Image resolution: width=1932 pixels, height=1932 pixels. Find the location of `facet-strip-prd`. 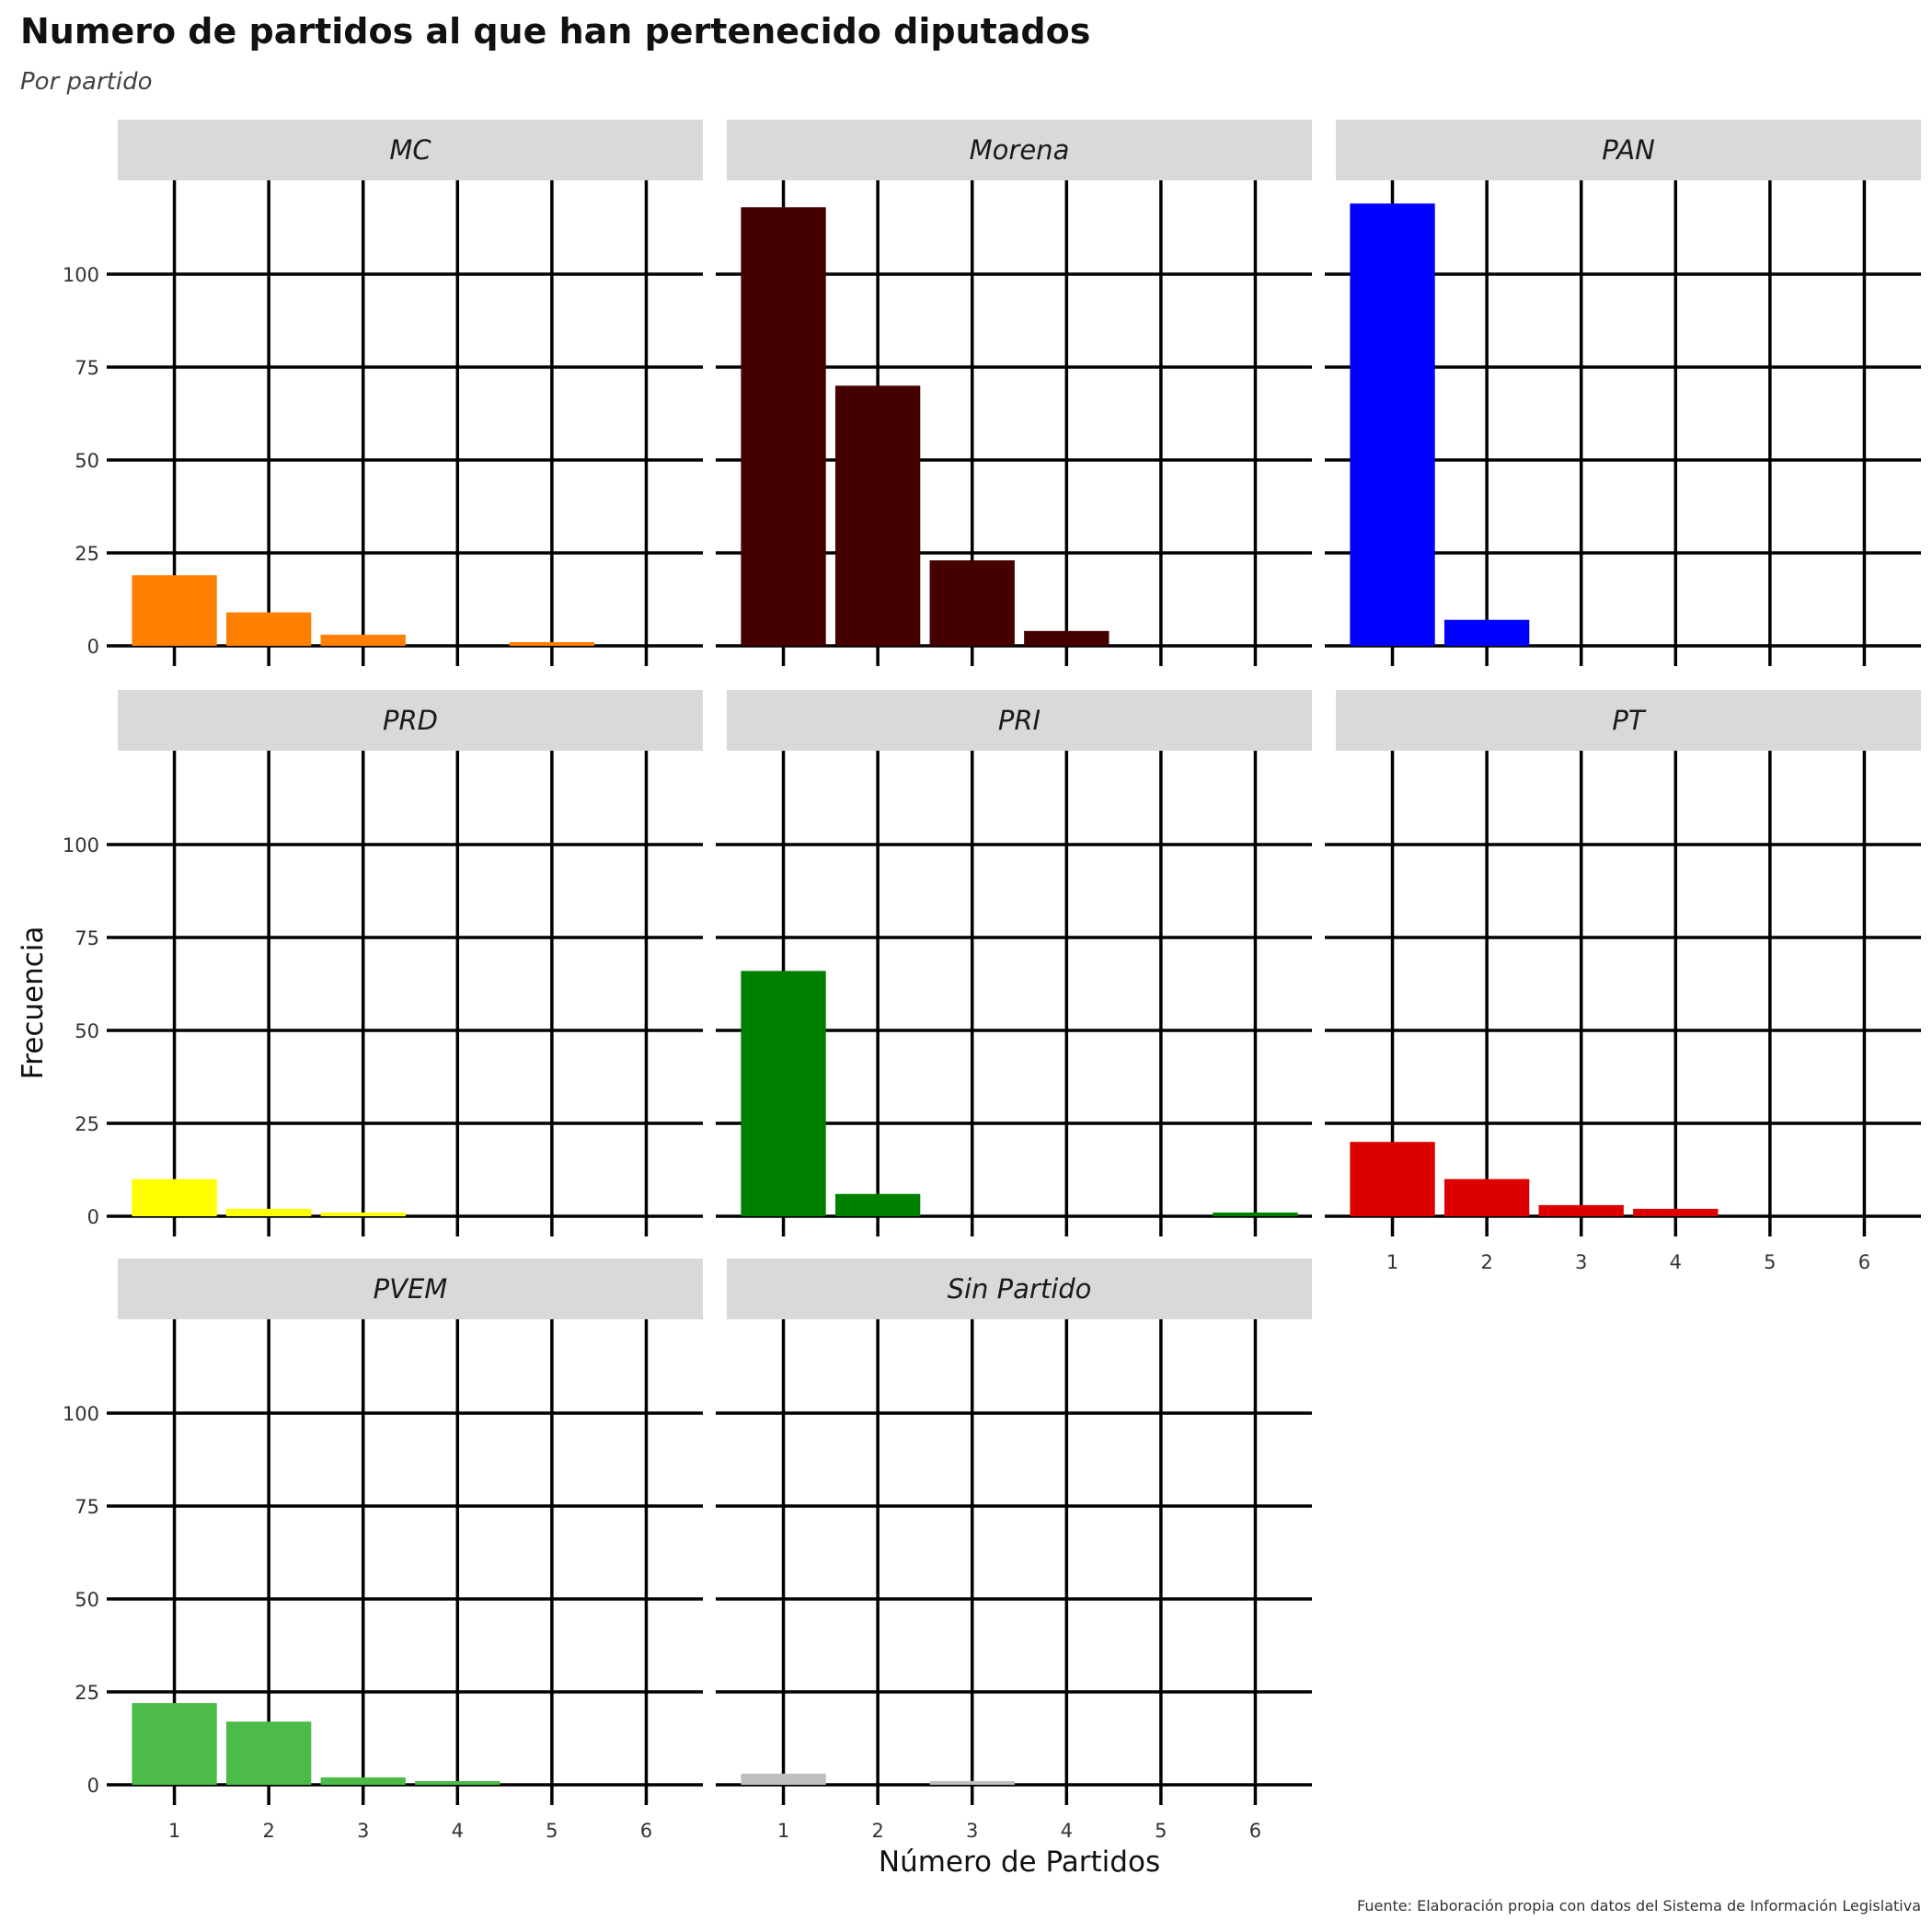

facet-strip-prd is located at coordinates (410, 720).